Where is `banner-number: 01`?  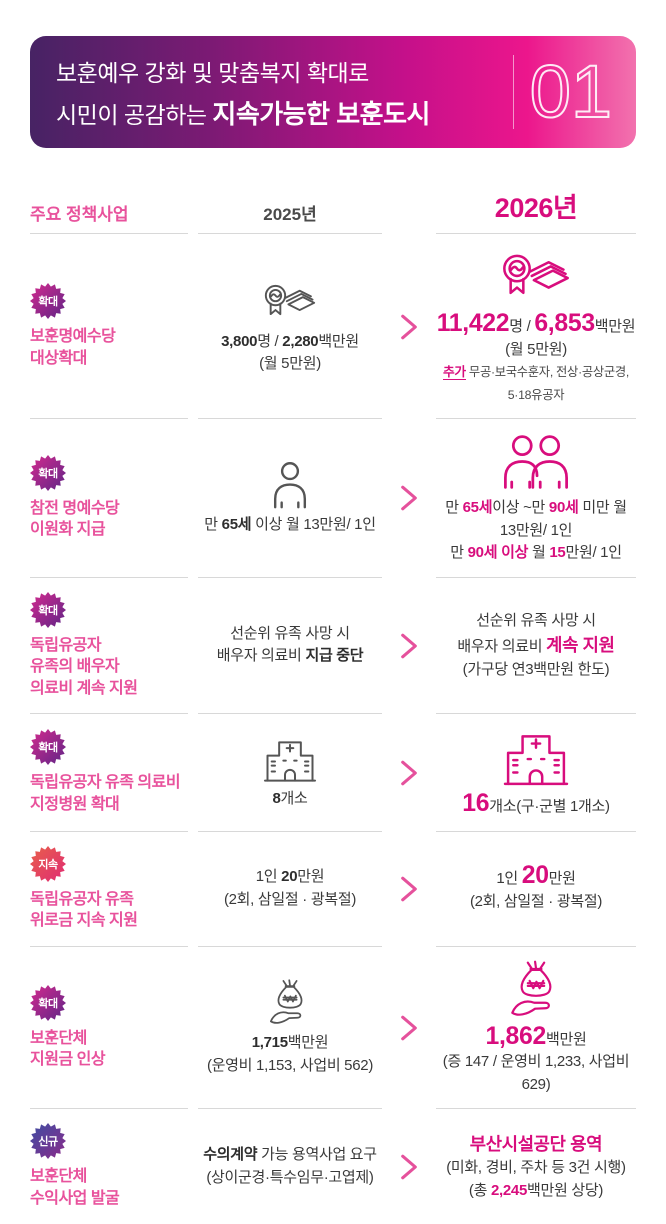 banner-number: 01 is located at coordinates (571, 91).